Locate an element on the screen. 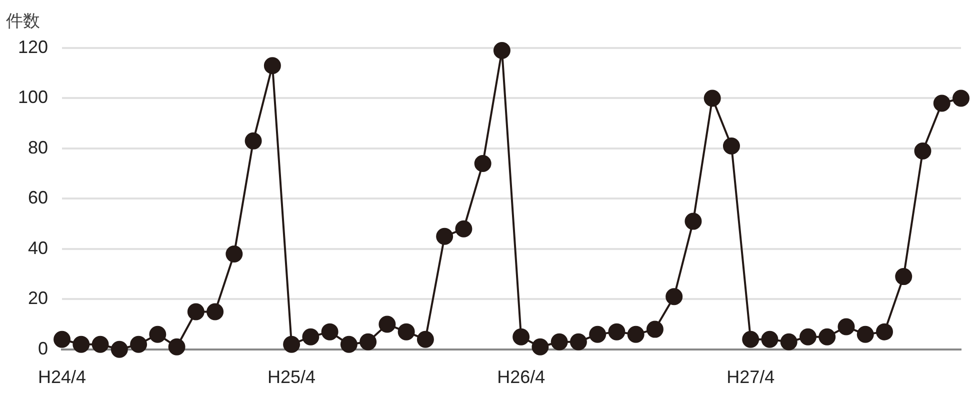 Image resolution: width=971 pixels, height=403 pixels. y-tick-label: 120 is located at coordinates (33, 46).